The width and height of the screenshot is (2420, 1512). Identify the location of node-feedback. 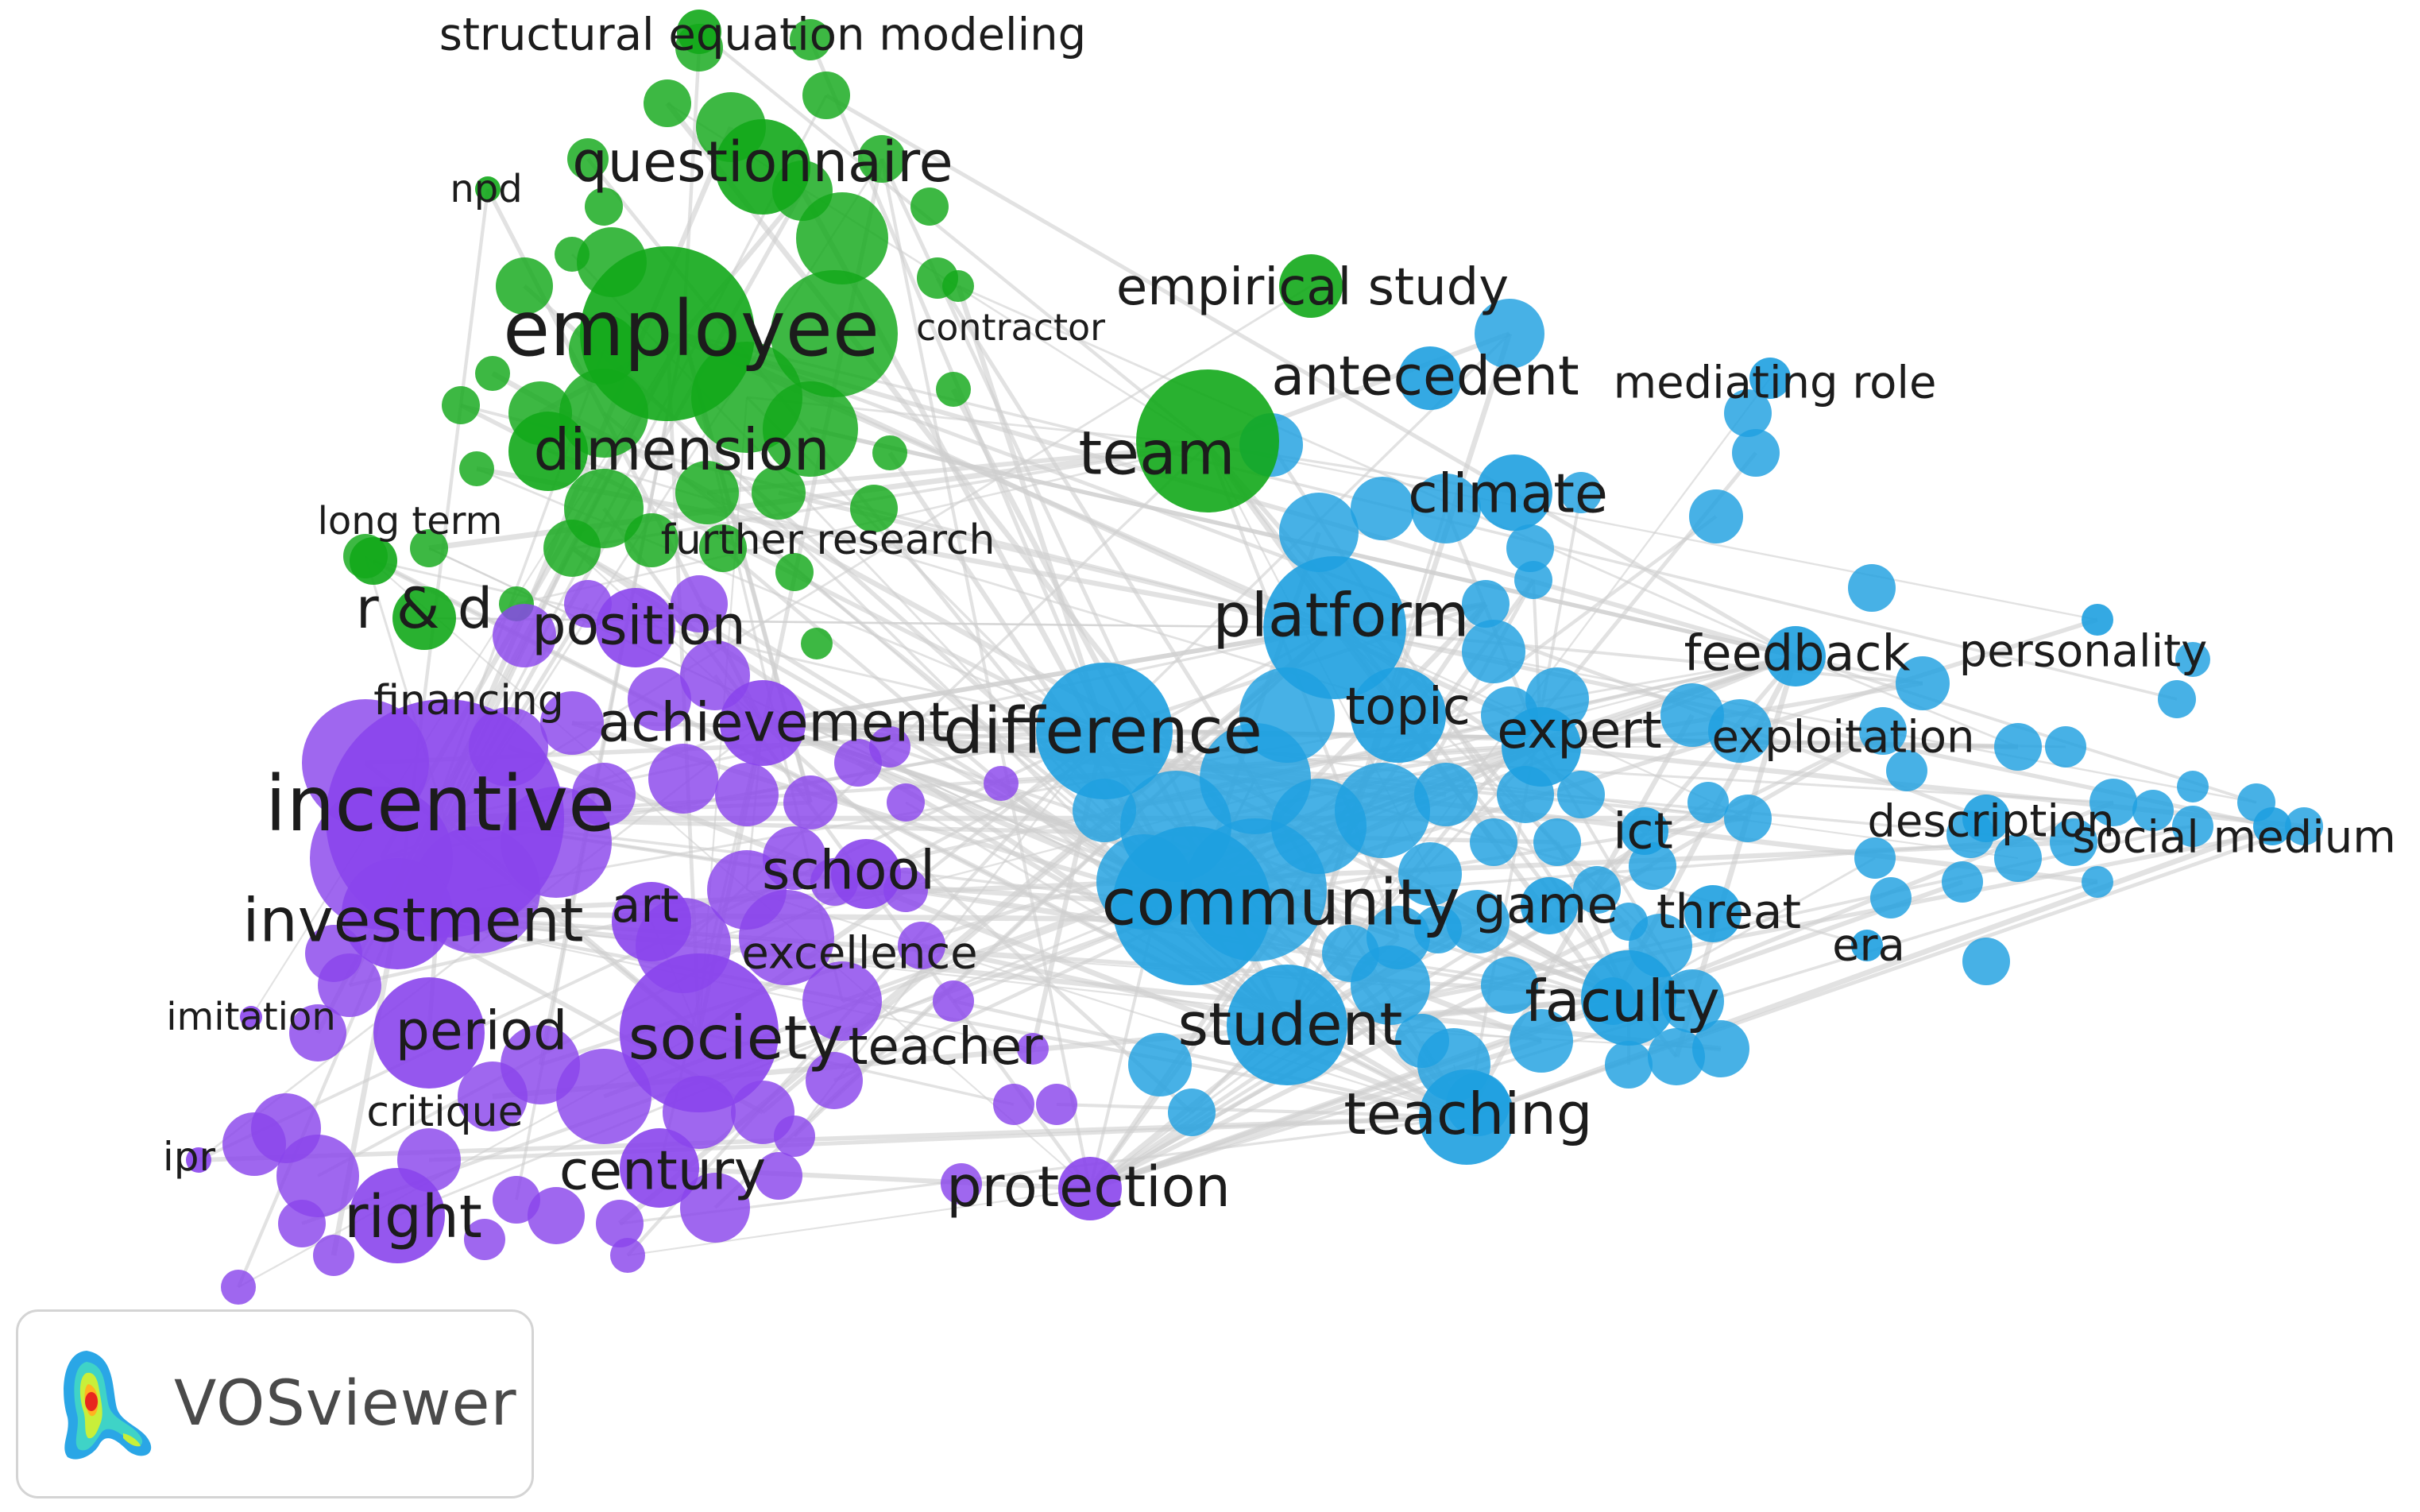
(1795, 656).